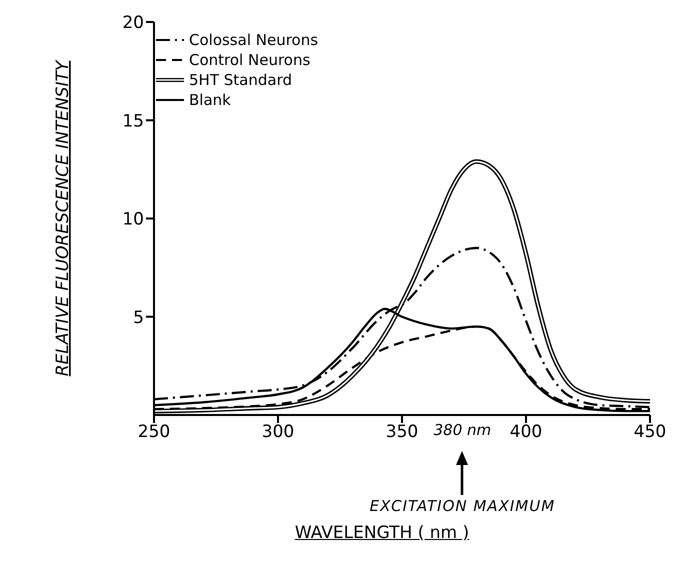 This screenshot has height=561, width=686. What do you see at coordinates (249, 60) in the screenshot?
I see `legend-label: Control Neurons` at bounding box center [249, 60].